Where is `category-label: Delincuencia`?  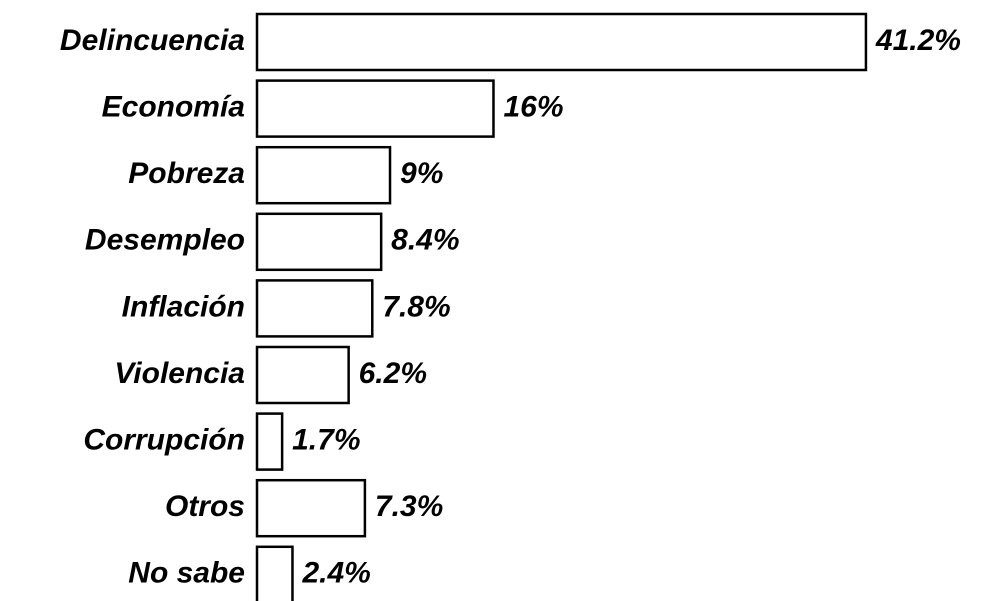
category-label: Delincuencia is located at coordinates (152, 40).